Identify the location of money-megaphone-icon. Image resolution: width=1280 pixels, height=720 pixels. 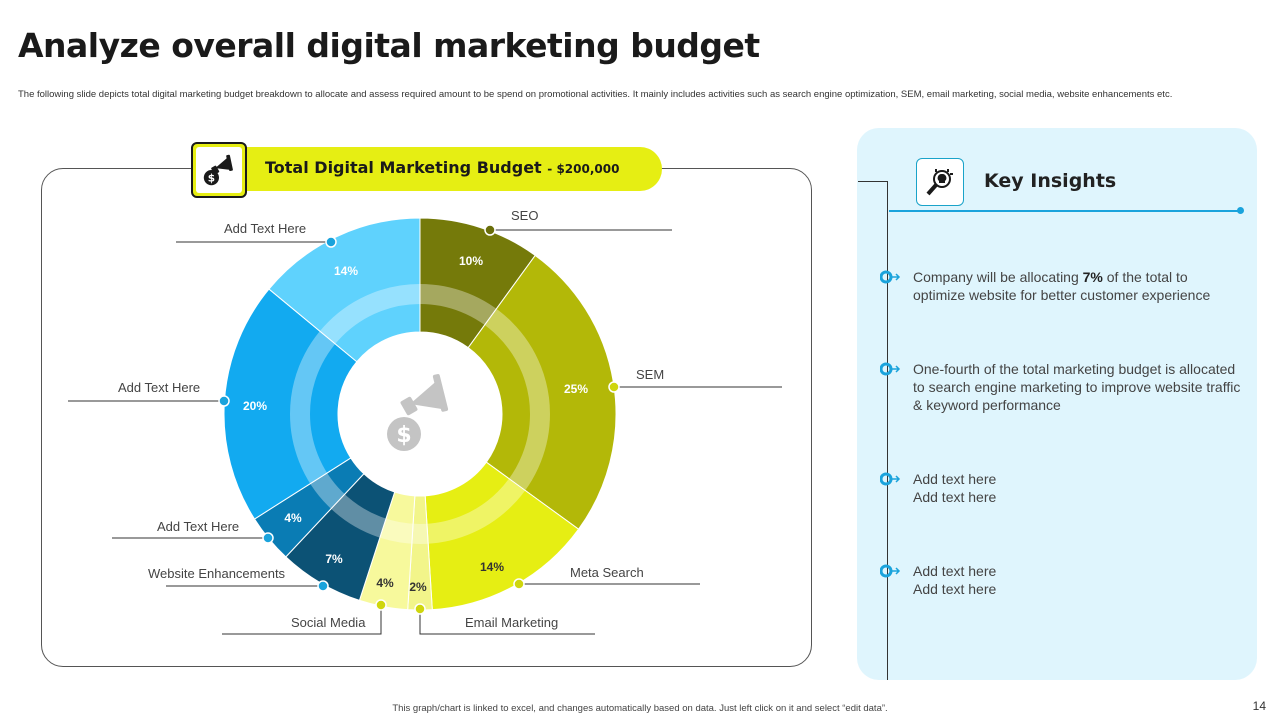
(418, 412).